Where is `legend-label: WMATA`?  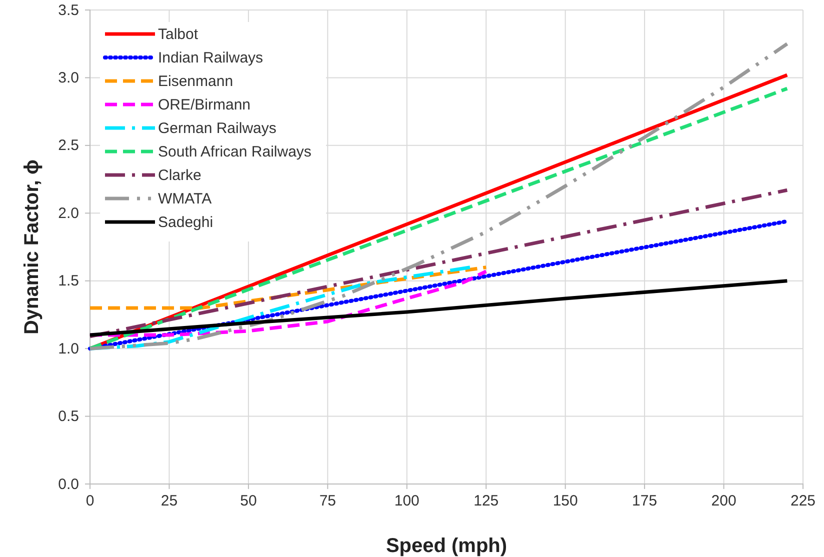 legend-label: WMATA is located at coordinates (185, 199).